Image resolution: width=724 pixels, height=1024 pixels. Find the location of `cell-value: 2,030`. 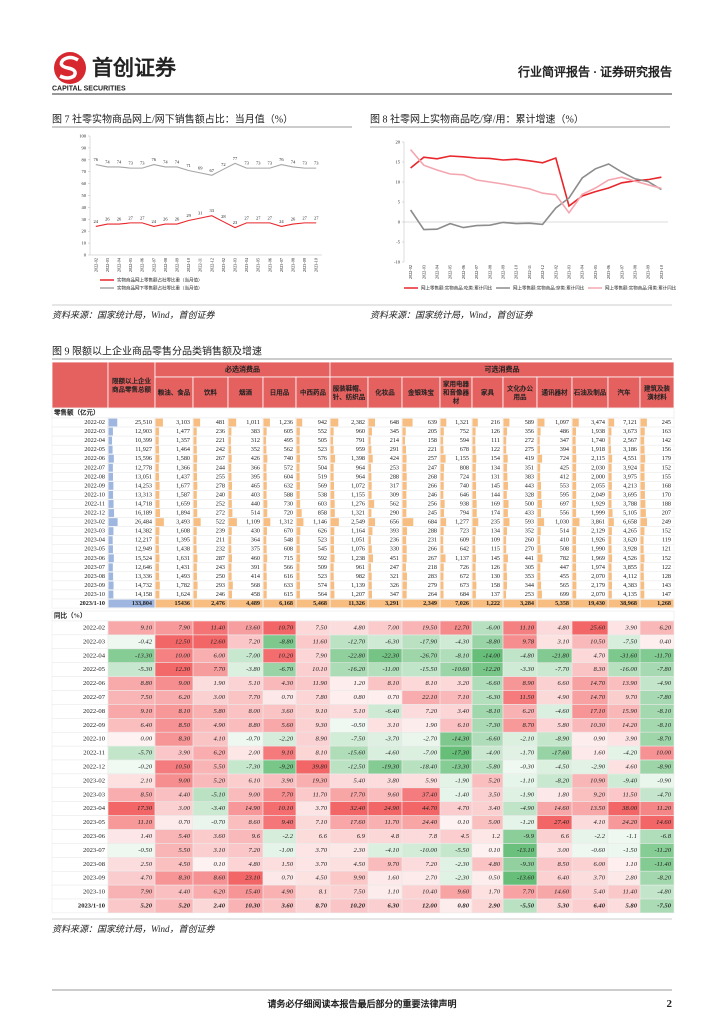

cell-value: 2,030 is located at coordinates (598, 467).